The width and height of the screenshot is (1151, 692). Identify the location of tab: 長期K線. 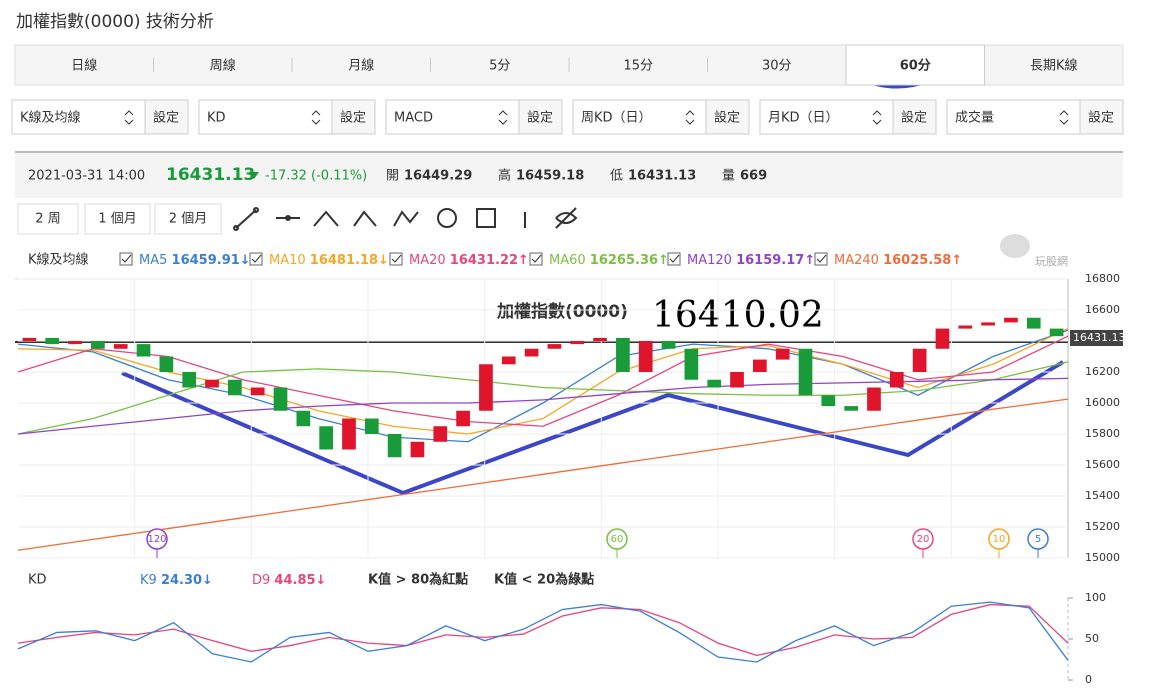
(1054, 66).